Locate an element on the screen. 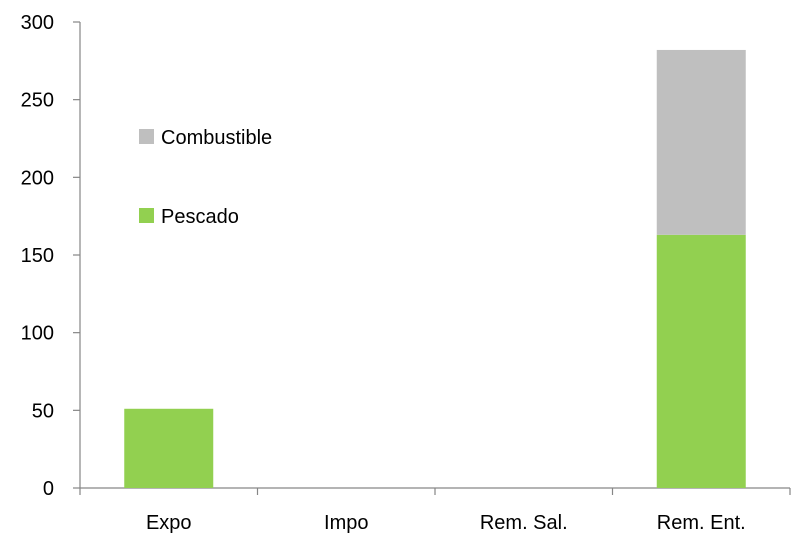  y-tick-label: 300 is located at coordinates (37, 23).